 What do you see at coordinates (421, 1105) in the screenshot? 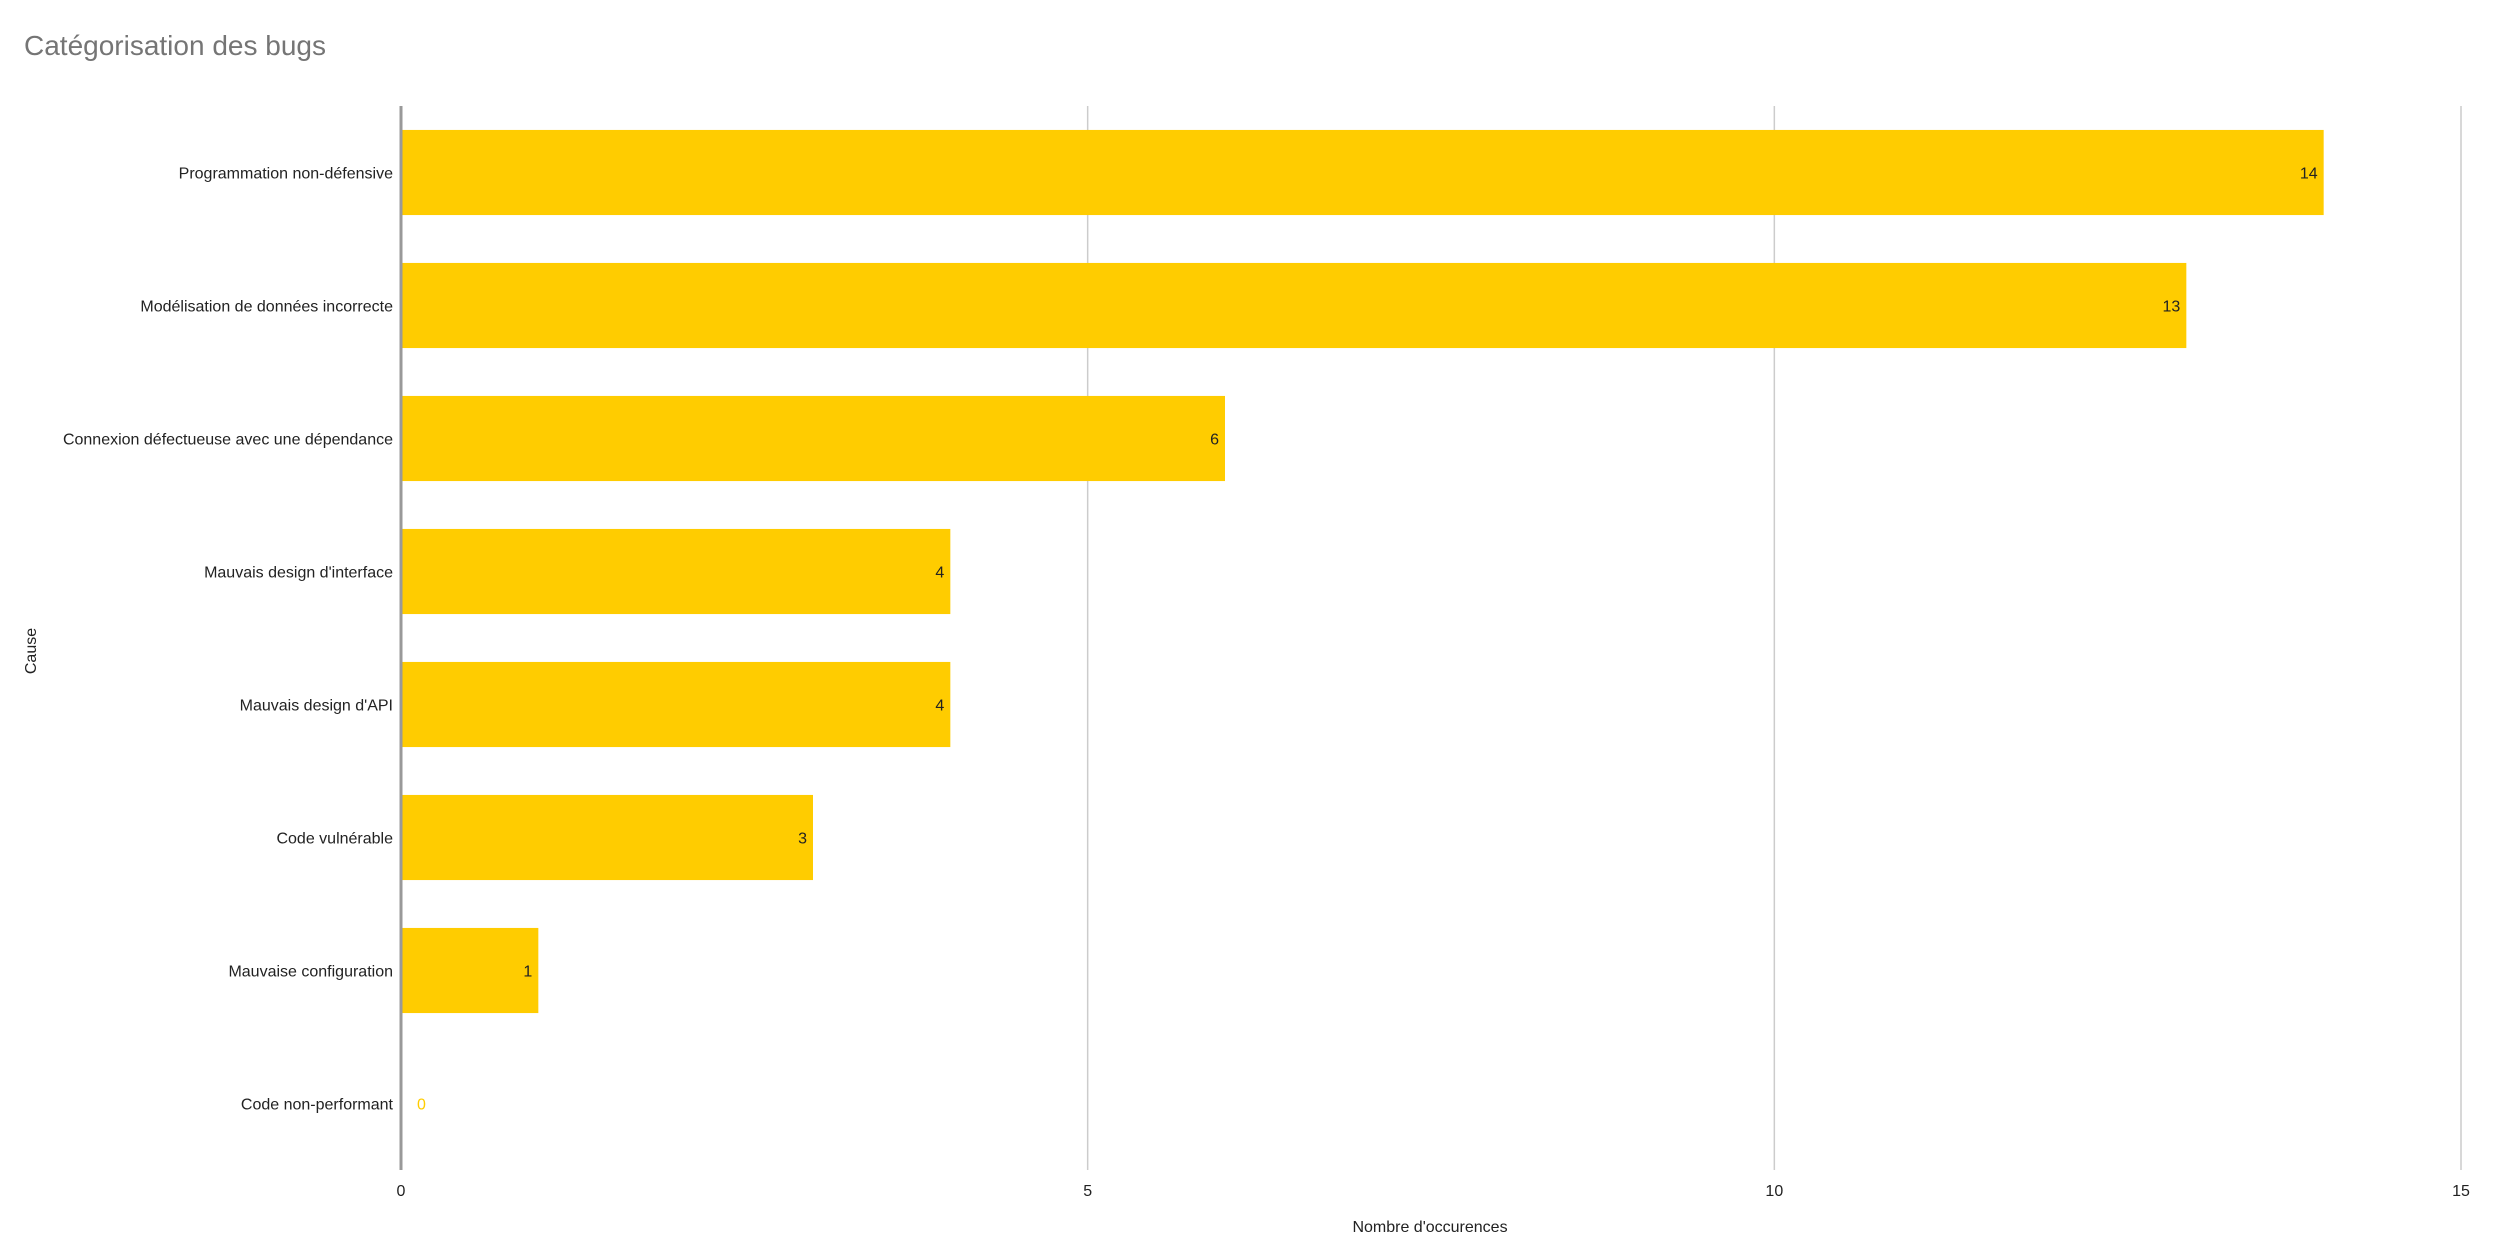
I see `data-label: 0` at bounding box center [421, 1105].